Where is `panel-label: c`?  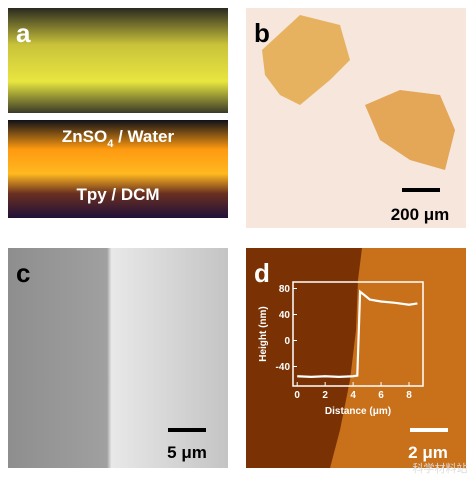
panel-label: c is located at coordinates (23, 273).